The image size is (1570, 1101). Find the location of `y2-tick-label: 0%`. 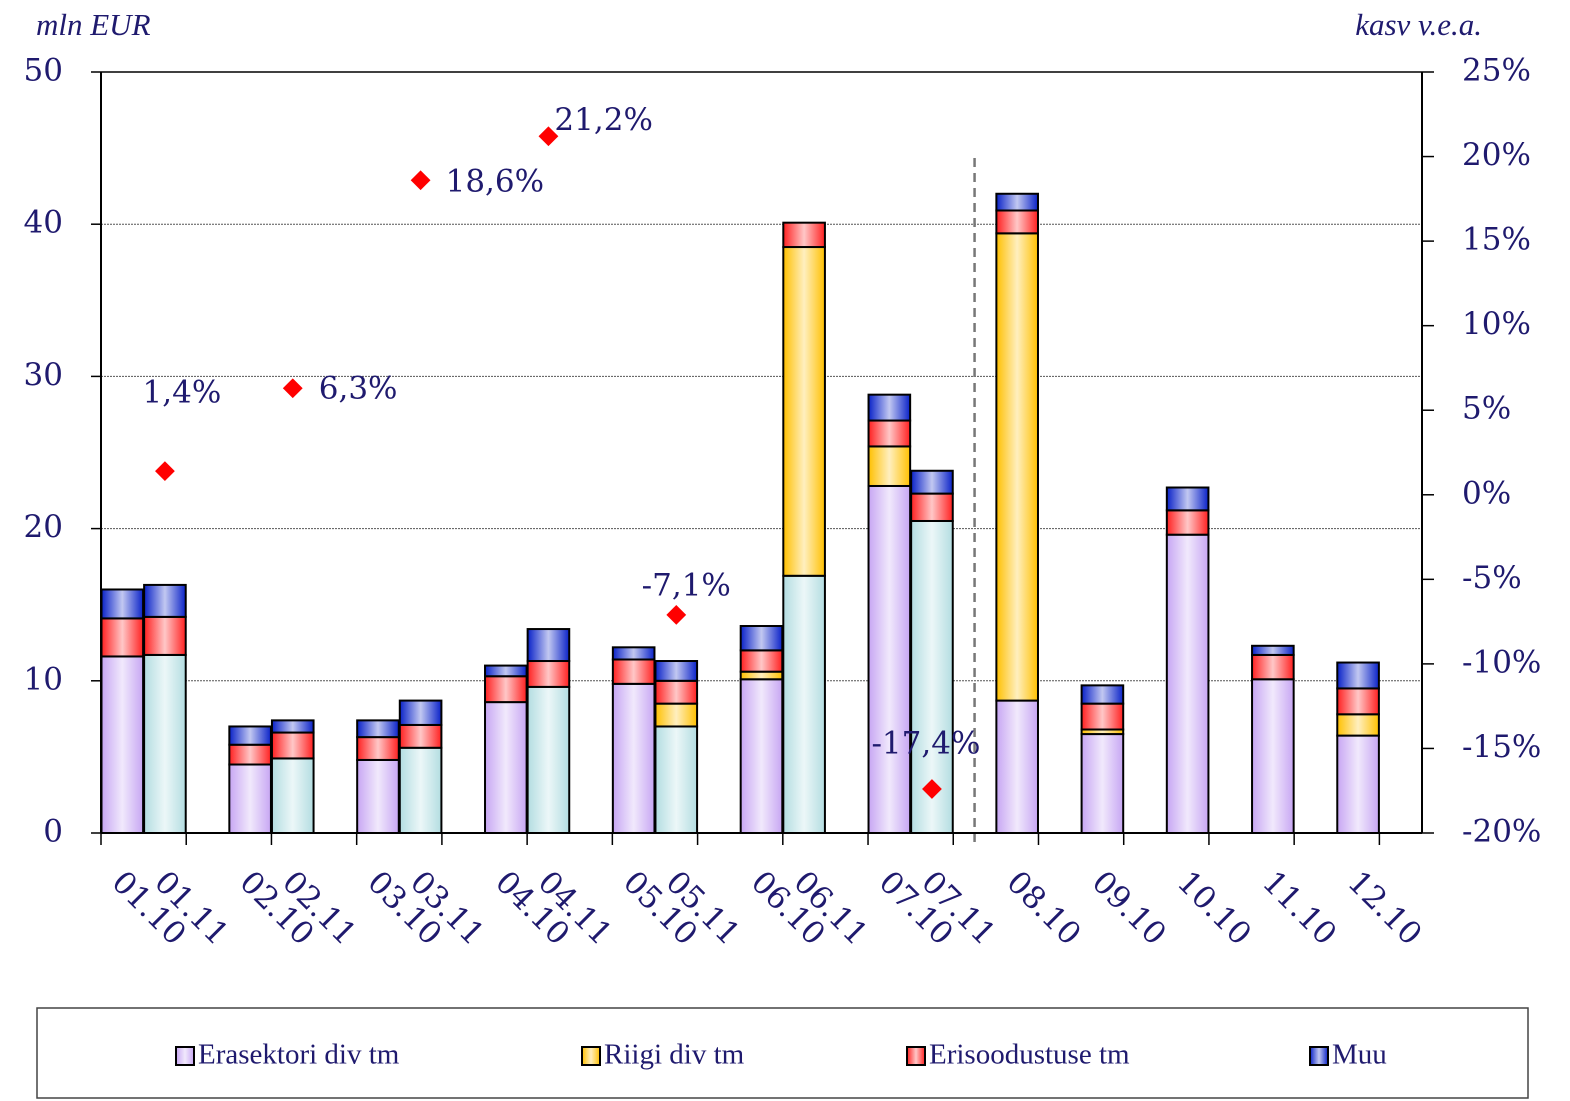

y2-tick-label: 0% is located at coordinates (1486, 493).